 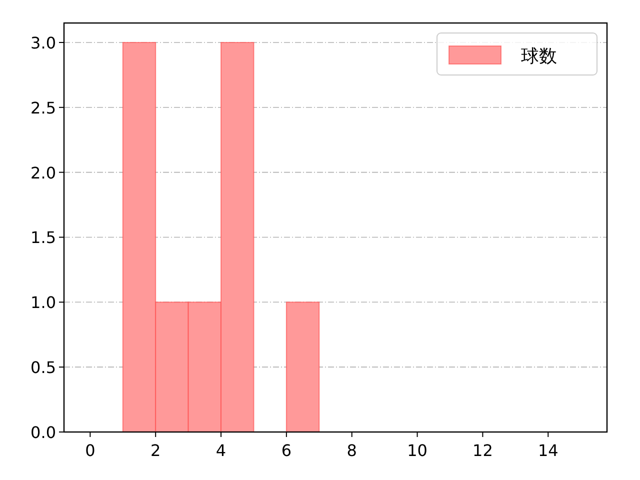 I want to click on y-tick-label: 1.0, so click(x=43, y=302).